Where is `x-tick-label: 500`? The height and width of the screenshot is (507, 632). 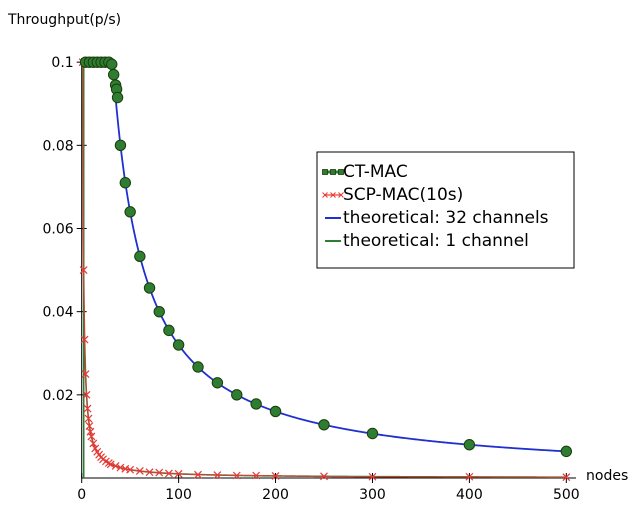 x-tick-label: 500 is located at coordinates (566, 495).